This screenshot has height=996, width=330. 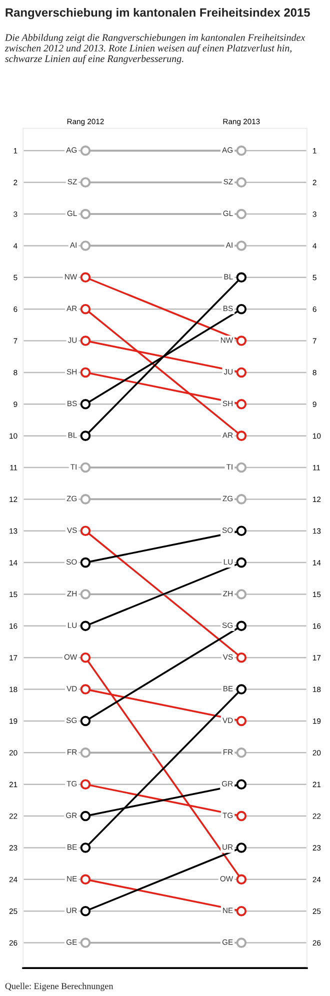 What do you see at coordinates (158, 14) in the screenshot?
I see `chart-title: Rangverschiebung im kantonalen Freiheitsindex 2015` at bounding box center [158, 14].